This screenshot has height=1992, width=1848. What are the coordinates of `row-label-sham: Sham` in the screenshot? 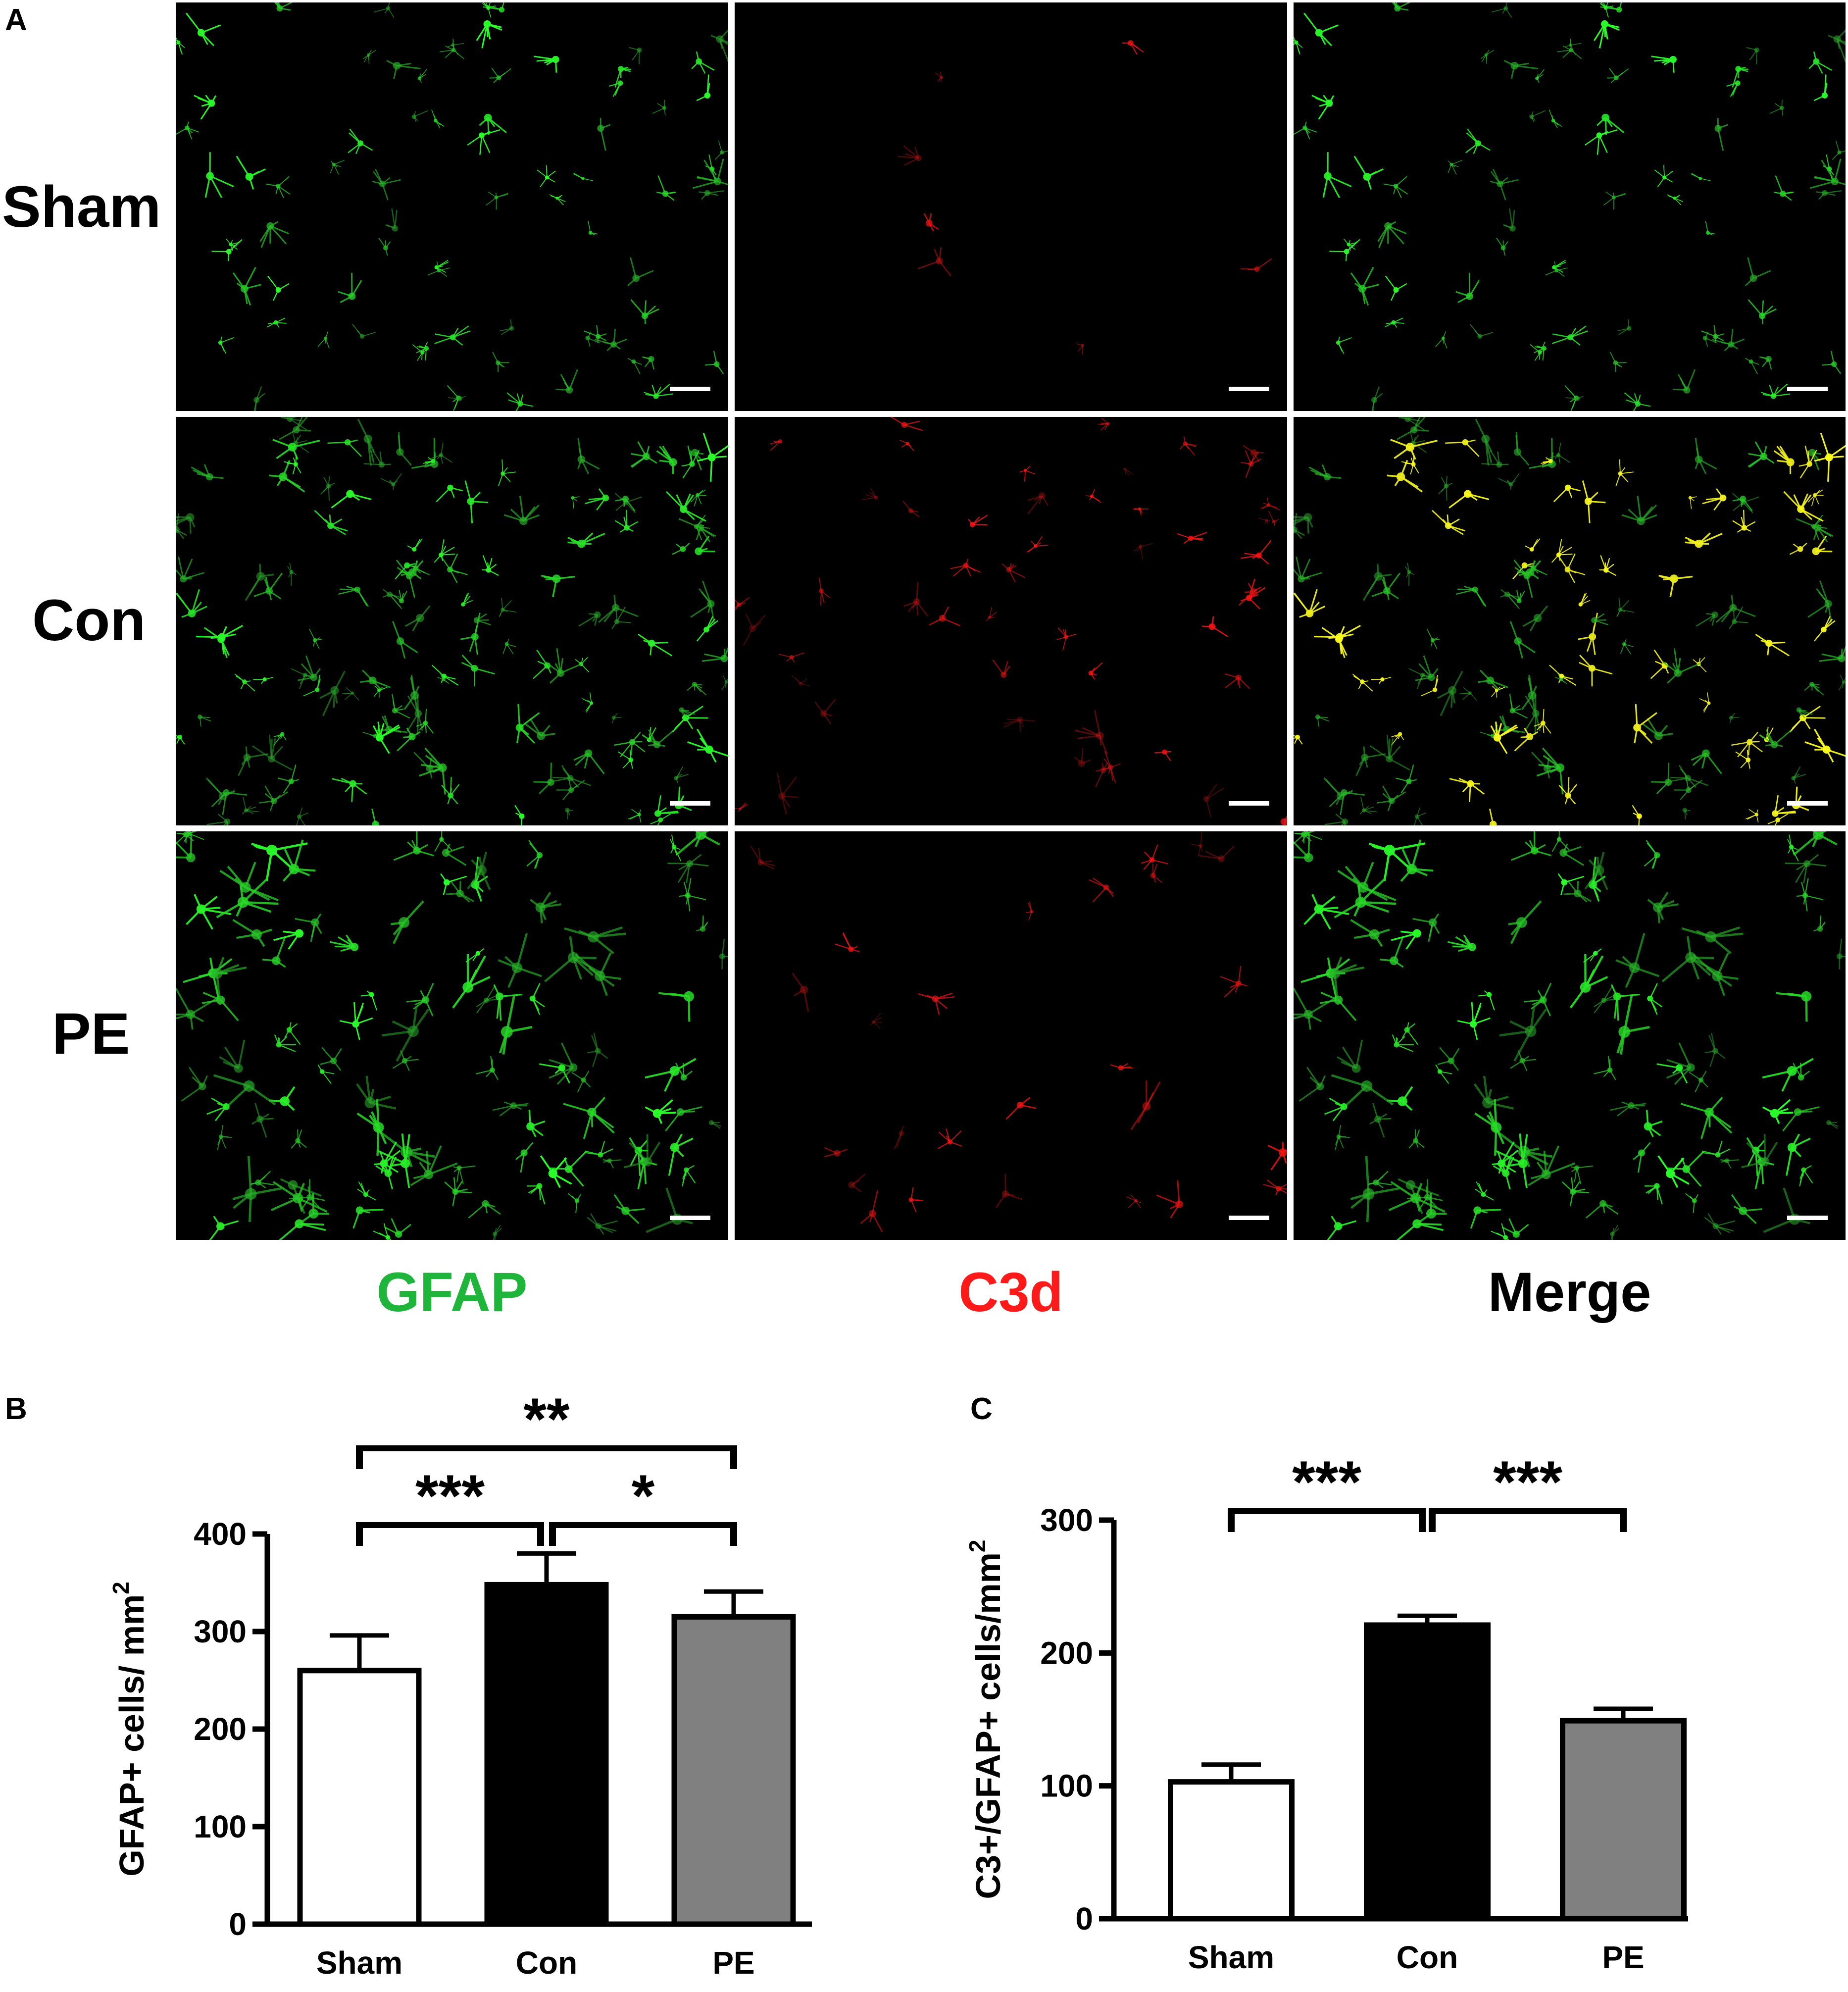 It's located at (81, 207).